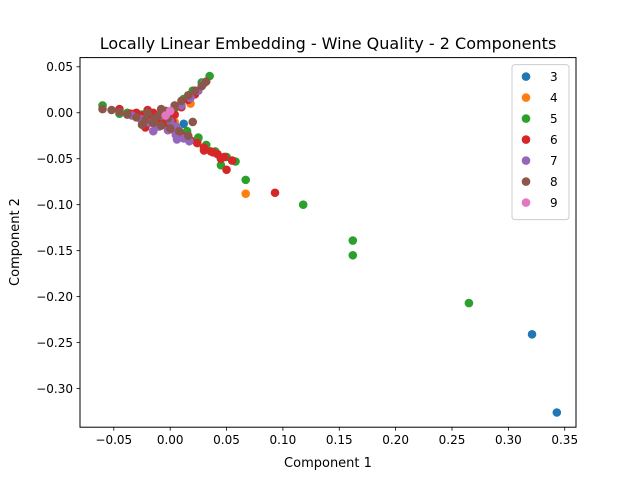  I want to click on y-tick-label: −0.10, so click(54, 205).